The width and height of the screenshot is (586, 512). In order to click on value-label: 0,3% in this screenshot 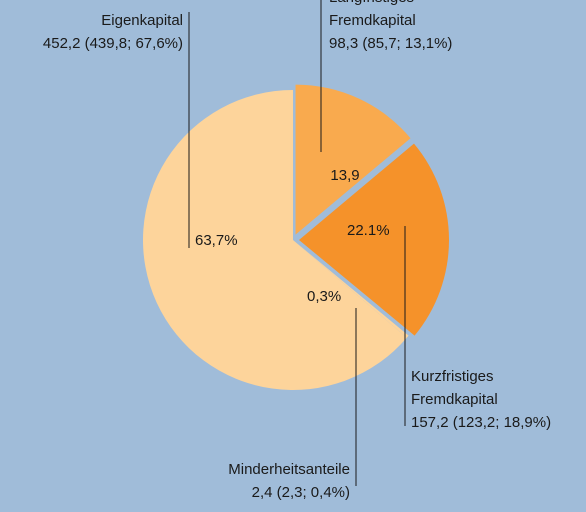, I will do `click(324, 296)`.